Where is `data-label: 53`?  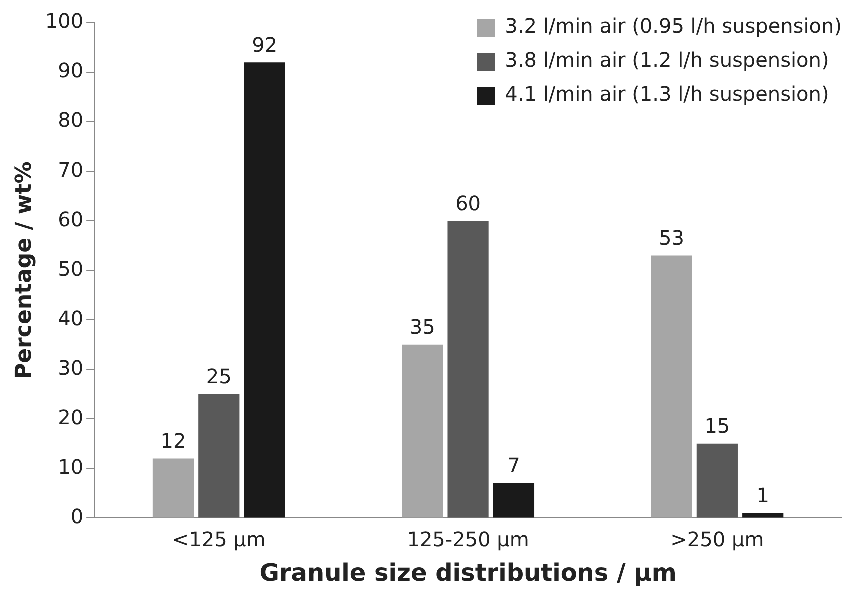 data-label: 53 is located at coordinates (671, 238).